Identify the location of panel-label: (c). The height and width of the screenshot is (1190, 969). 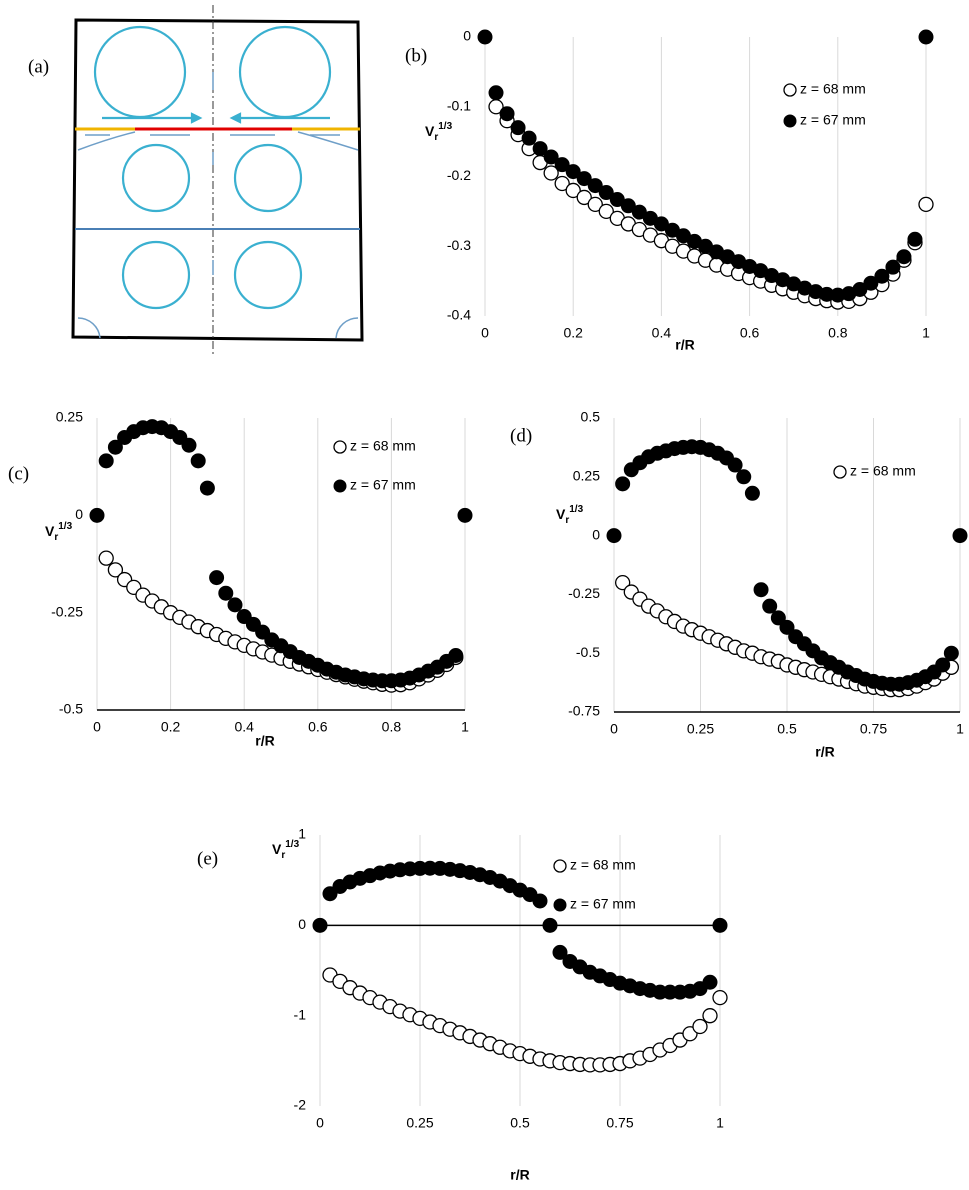
(18, 473).